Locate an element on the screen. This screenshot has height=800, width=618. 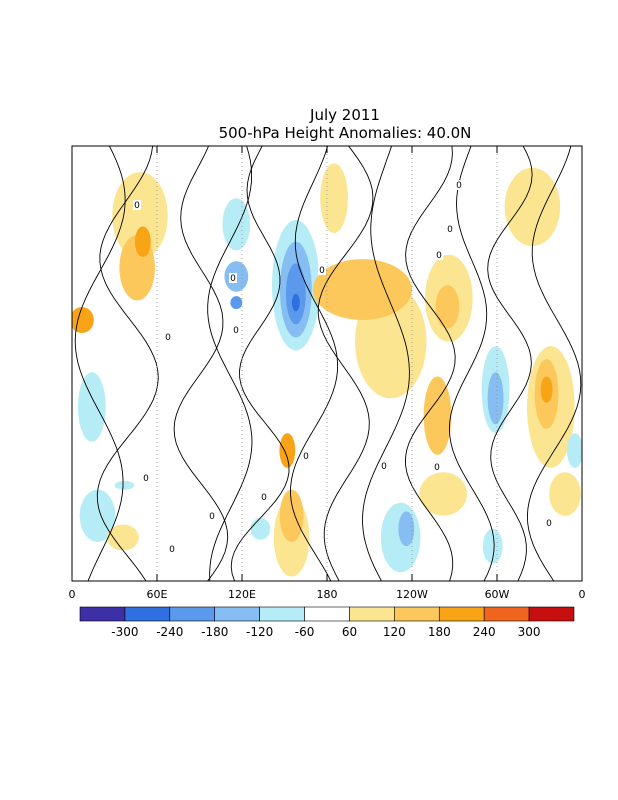
colorbar-label: 180 is located at coordinates (439, 632).